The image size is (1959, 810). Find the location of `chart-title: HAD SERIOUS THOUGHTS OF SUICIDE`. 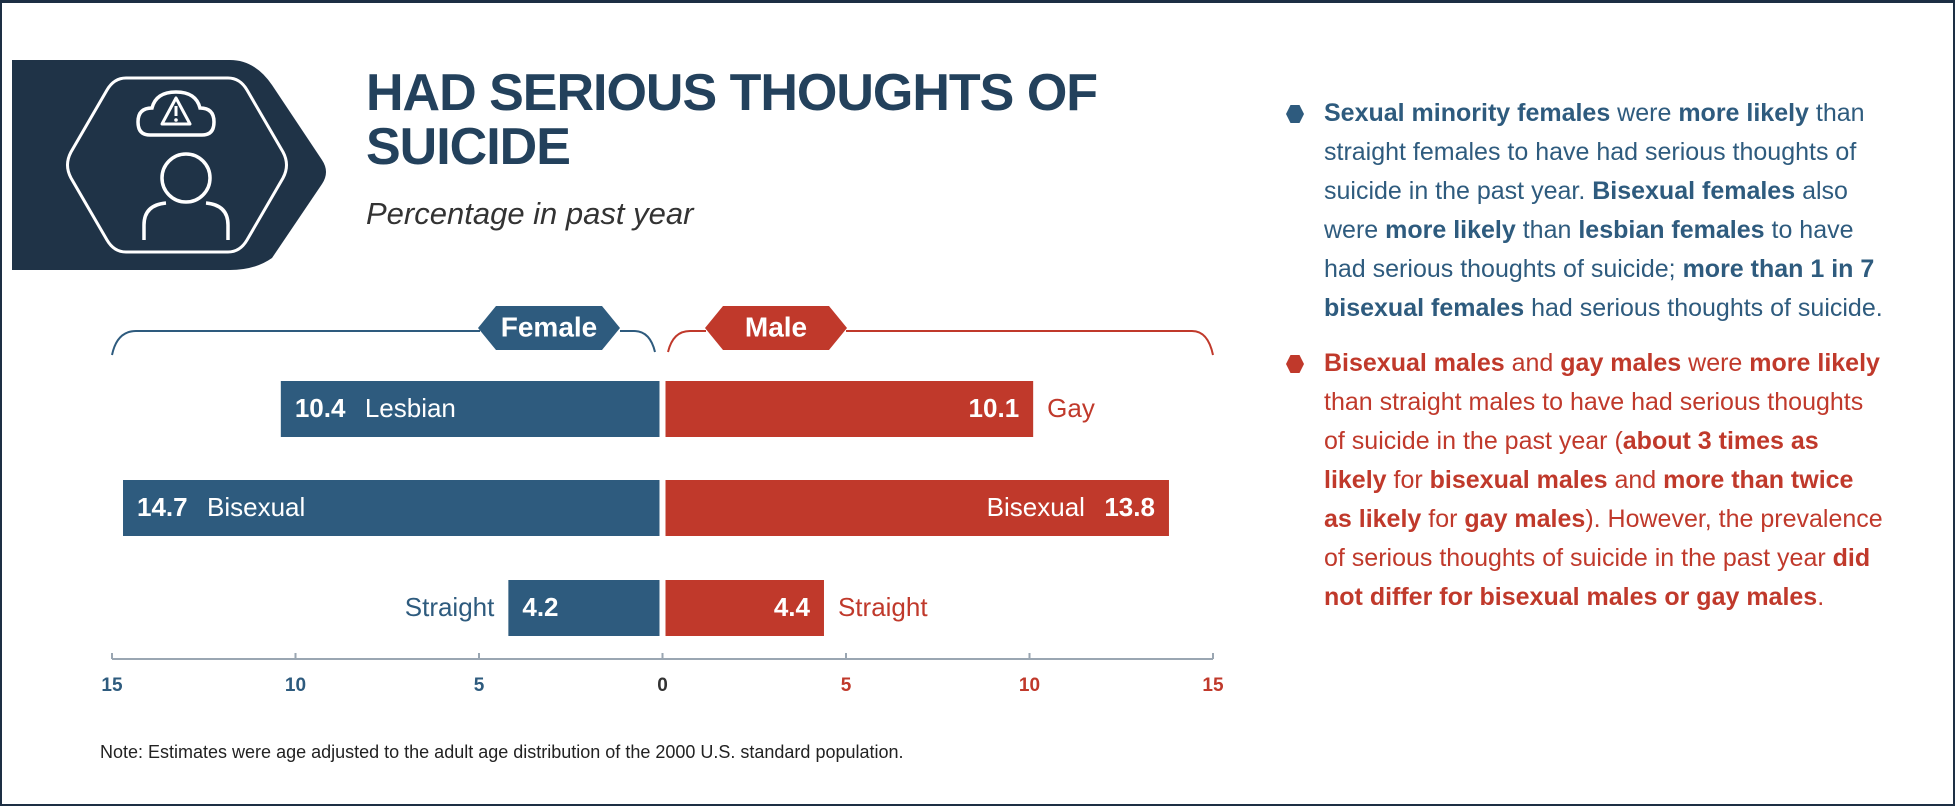

chart-title: HAD SERIOUS THOUGHTS OF SUICIDE is located at coordinates (732, 120).